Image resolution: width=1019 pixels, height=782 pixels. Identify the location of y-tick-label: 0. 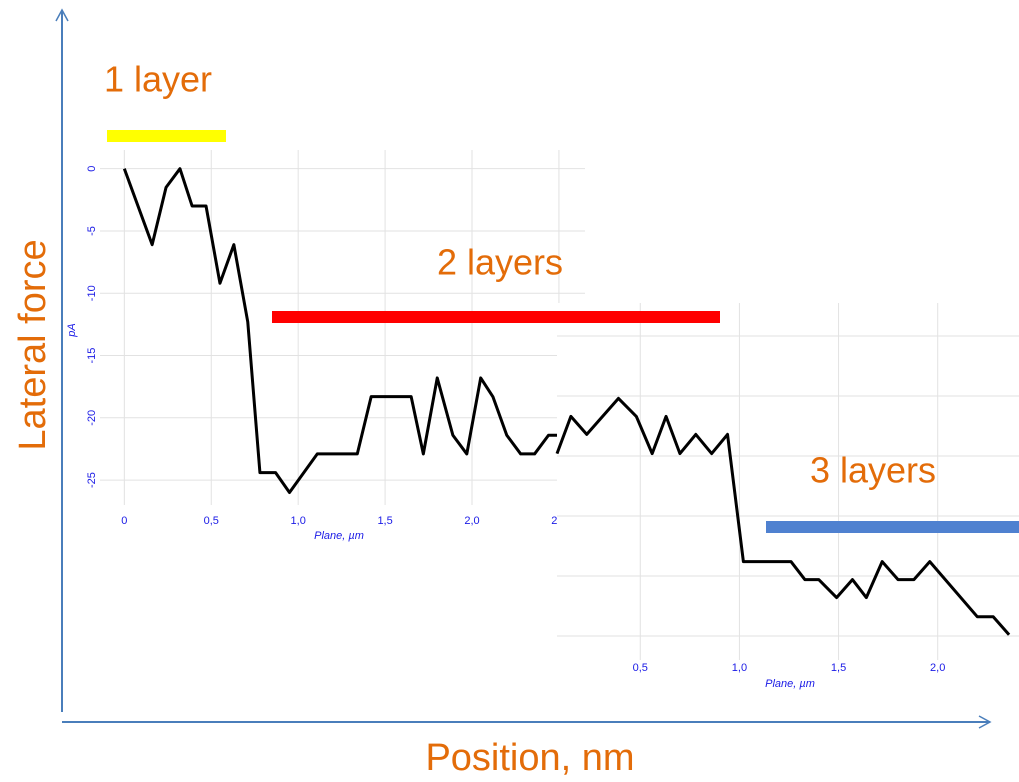
(92, 169).